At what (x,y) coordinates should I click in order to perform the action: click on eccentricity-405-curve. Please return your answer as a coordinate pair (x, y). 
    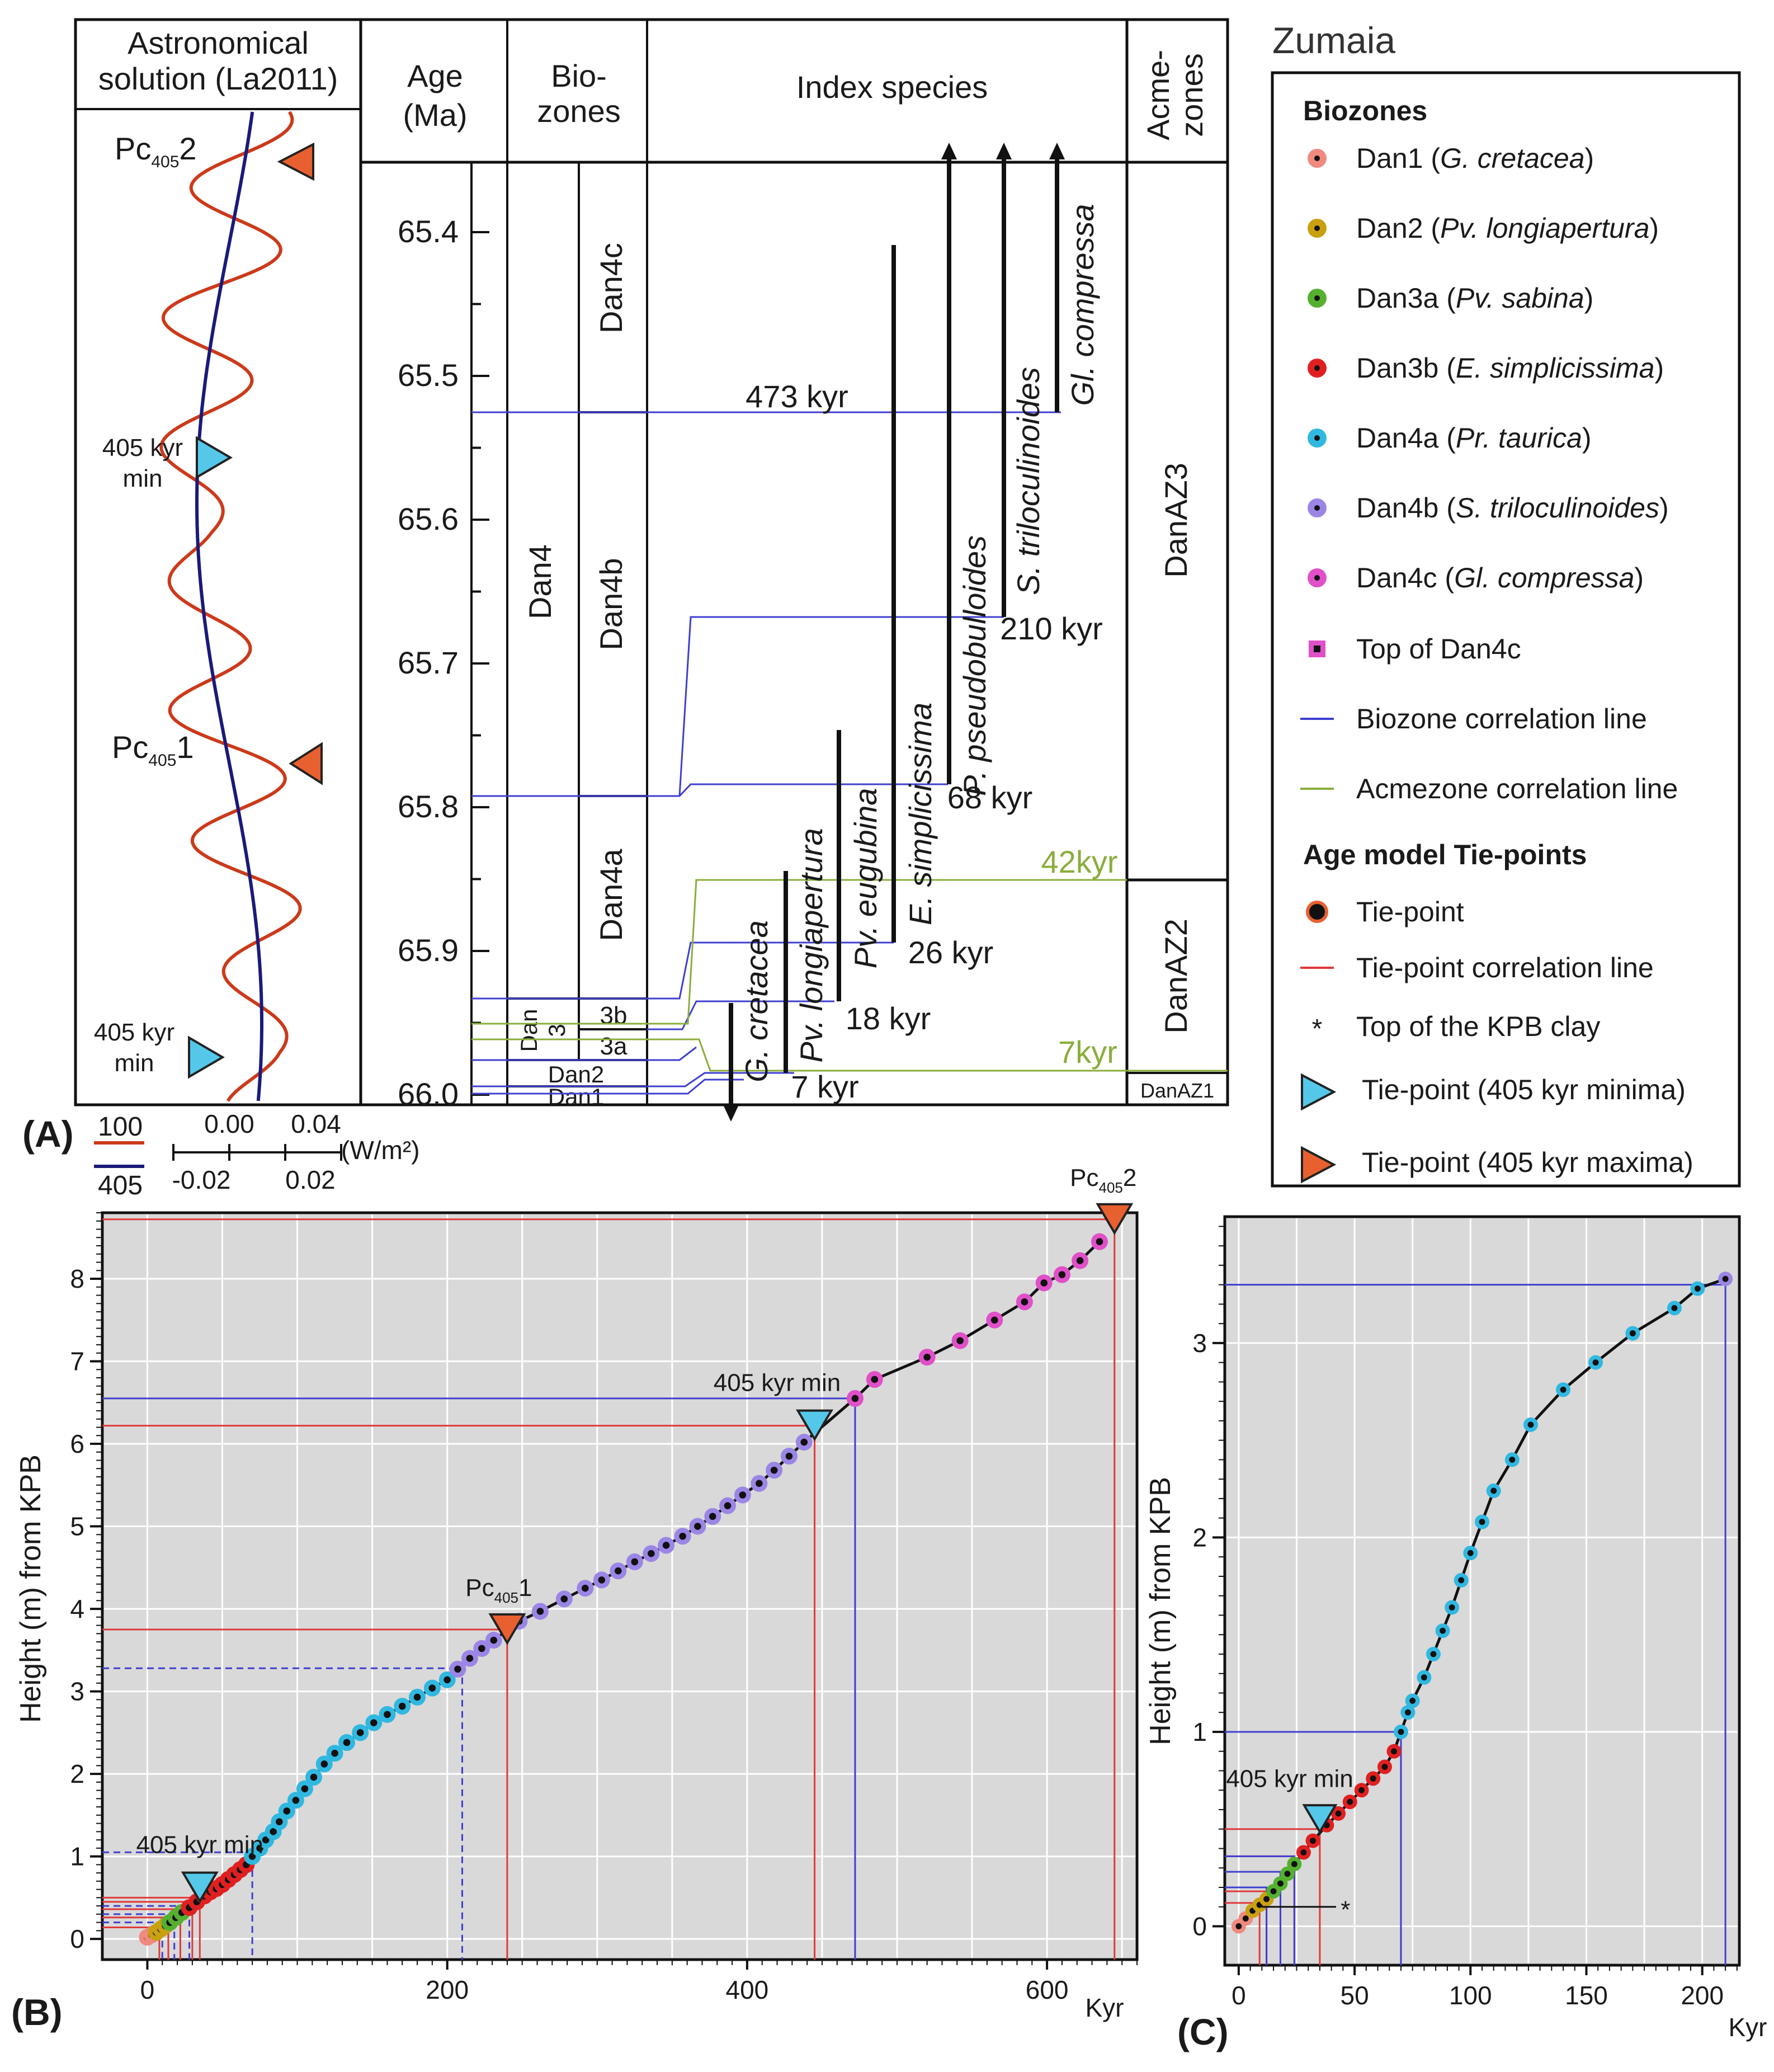
    Looking at the image, I should click on (229, 606).